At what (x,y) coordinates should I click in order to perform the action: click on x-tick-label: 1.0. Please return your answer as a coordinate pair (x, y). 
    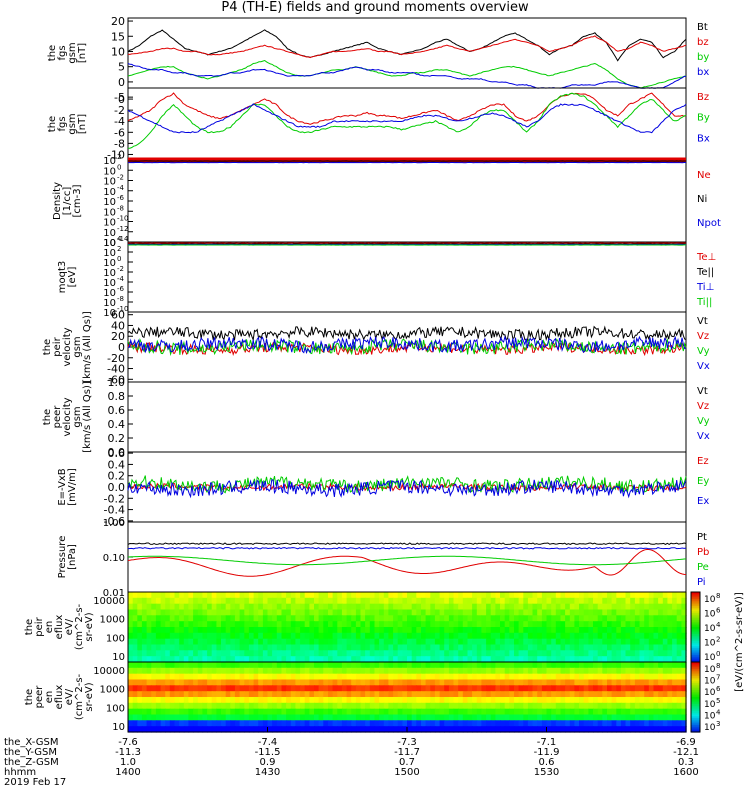
    Looking at the image, I should click on (128, 762).